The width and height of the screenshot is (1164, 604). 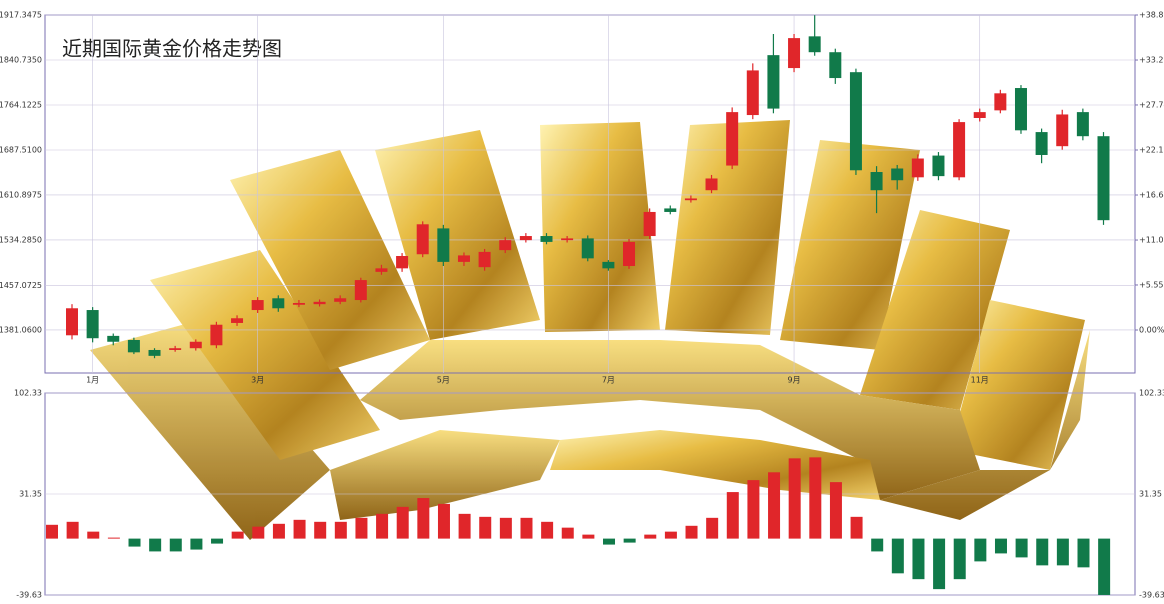 I want to click on y-tick-label-right: 31.35, so click(x=1150, y=494).